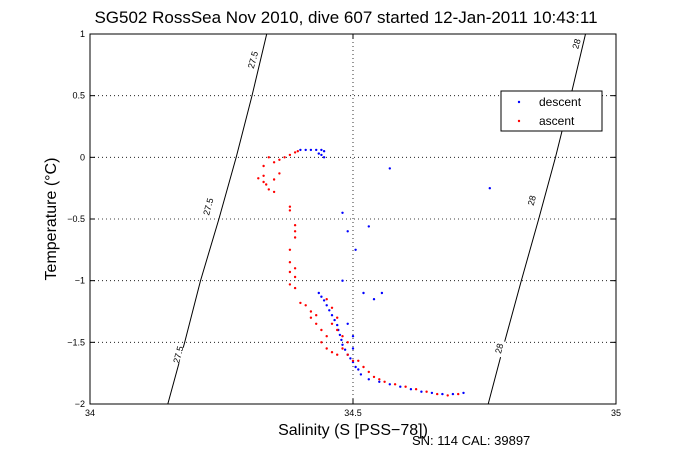  What do you see at coordinates (557, 121) in the screenshot?
I see `legend-label-ascent: ascent` at bounding box center [557, 121].